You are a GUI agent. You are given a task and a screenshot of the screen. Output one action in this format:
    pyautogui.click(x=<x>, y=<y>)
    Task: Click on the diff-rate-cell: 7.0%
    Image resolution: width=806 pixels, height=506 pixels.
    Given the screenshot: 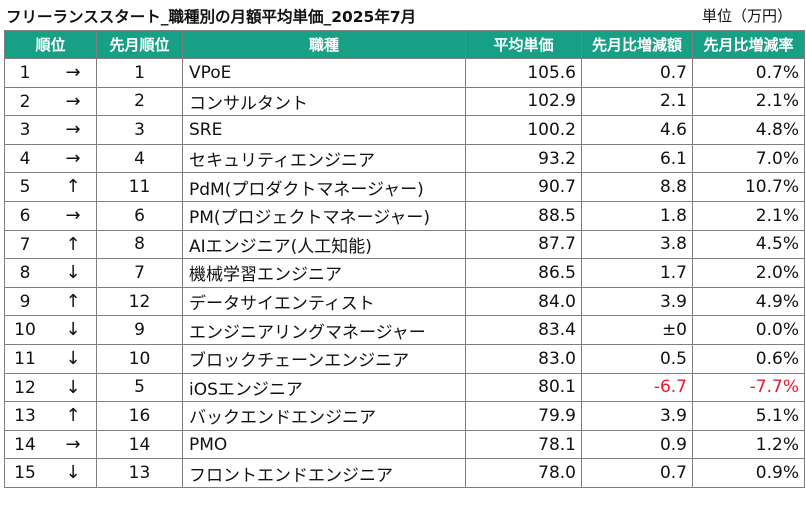 What is the action you would take?
    pyautogui.click(x=748, y=158)
    